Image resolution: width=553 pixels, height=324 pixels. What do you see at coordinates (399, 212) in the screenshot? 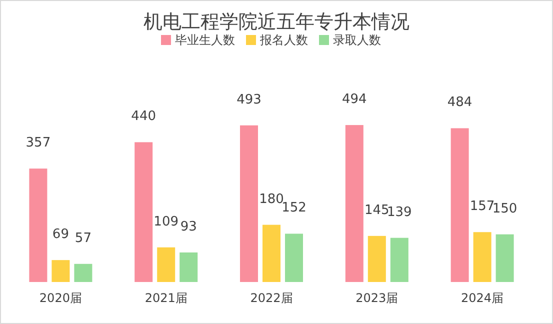
I see `label: 139` at bounding box center [399, 212].